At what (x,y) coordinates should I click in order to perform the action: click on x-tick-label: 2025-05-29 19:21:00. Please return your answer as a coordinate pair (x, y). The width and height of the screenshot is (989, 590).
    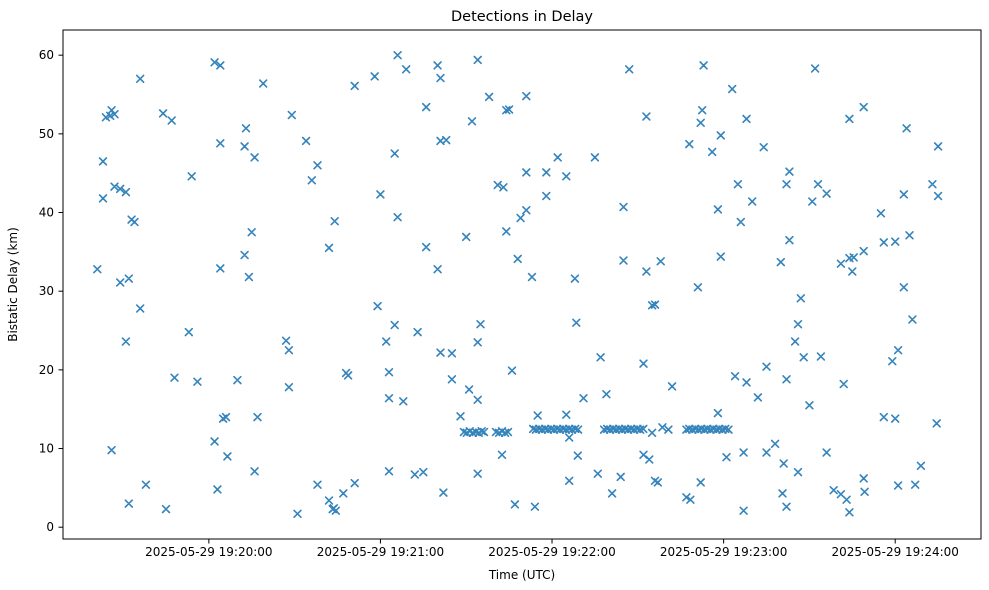
    Looking at the image, I should click on (380, 552).